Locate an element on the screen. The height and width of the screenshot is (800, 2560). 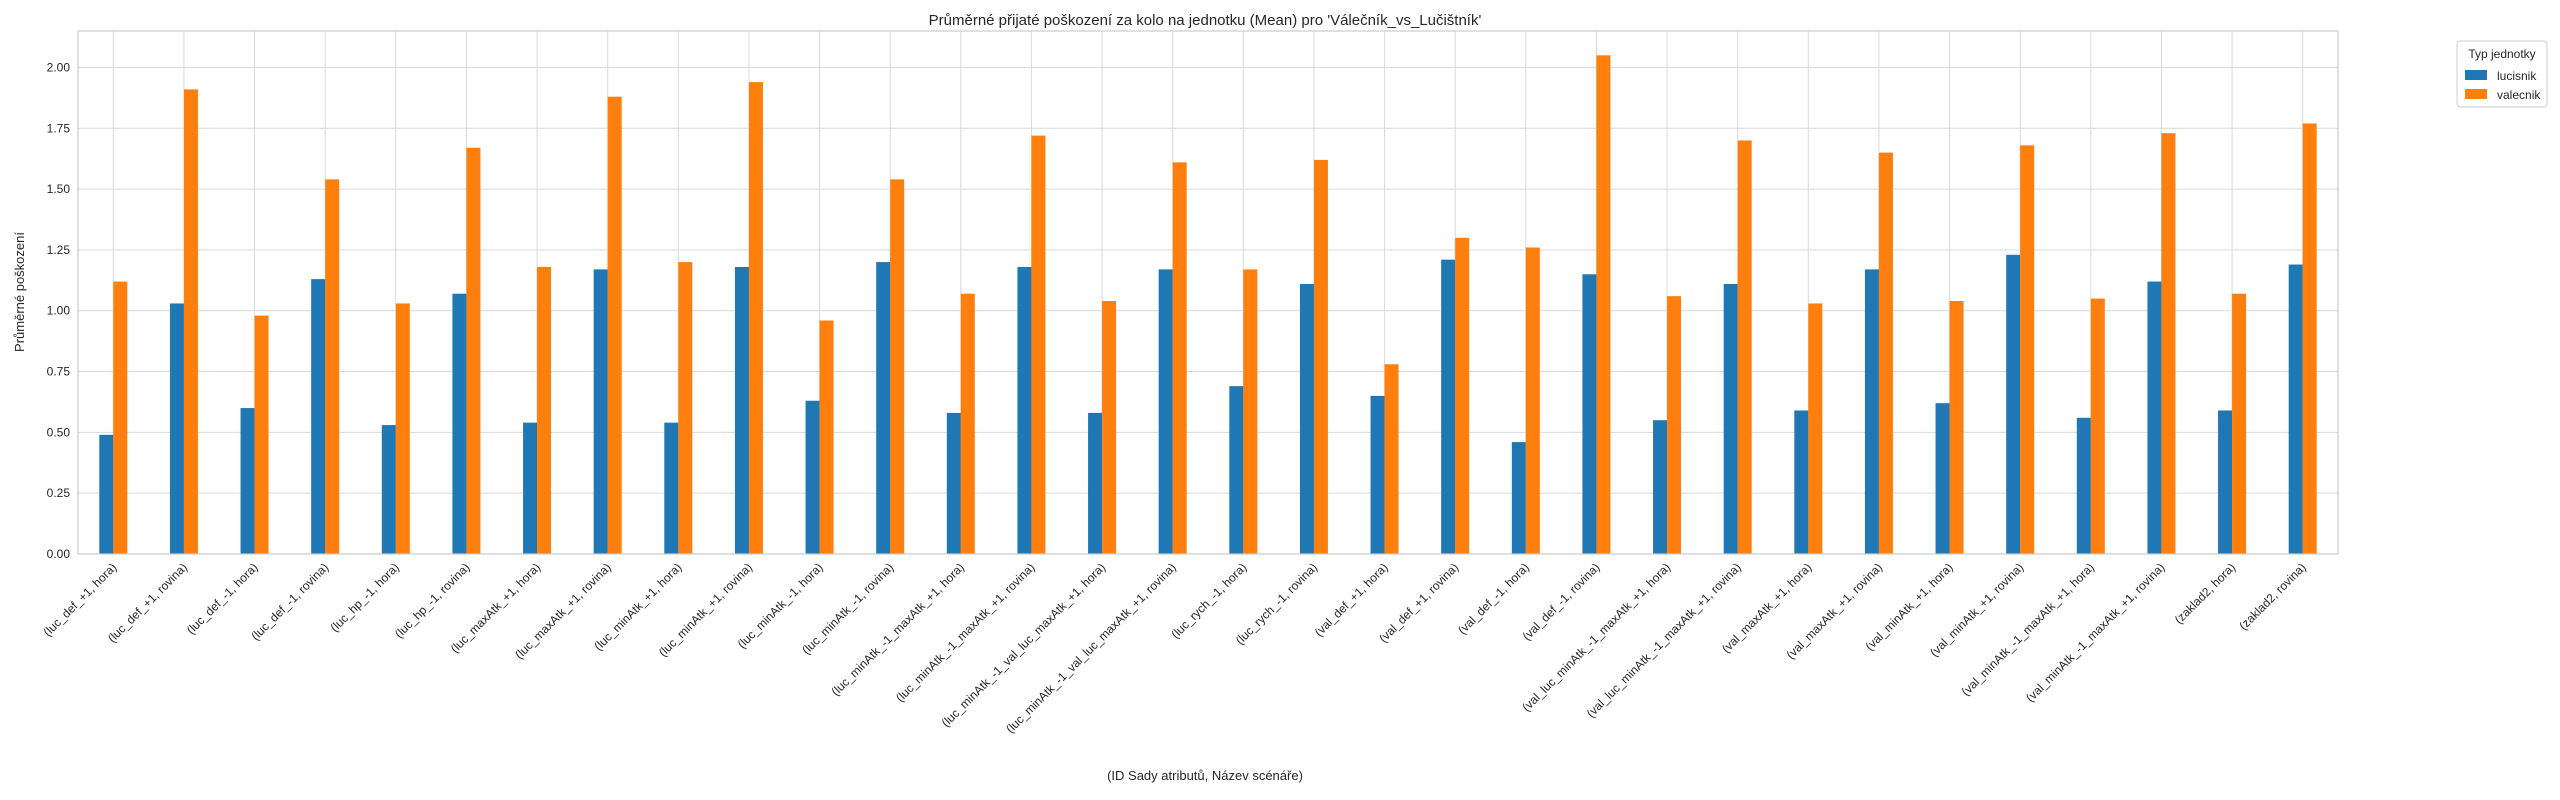
y-tick-label: 2.00 is located at coordinates (59, 67).